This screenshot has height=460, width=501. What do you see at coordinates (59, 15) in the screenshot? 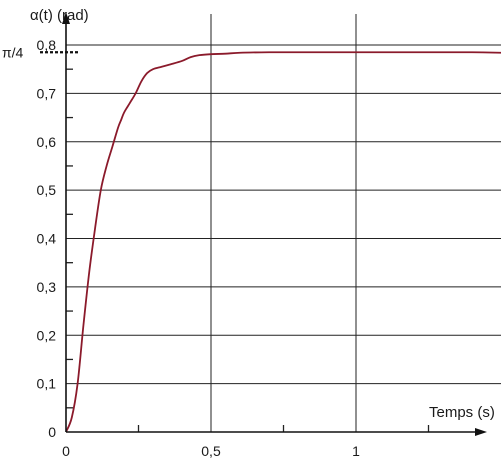
I see `y-axis-label: α(t) (rad)` at bounding box center [59, 15].